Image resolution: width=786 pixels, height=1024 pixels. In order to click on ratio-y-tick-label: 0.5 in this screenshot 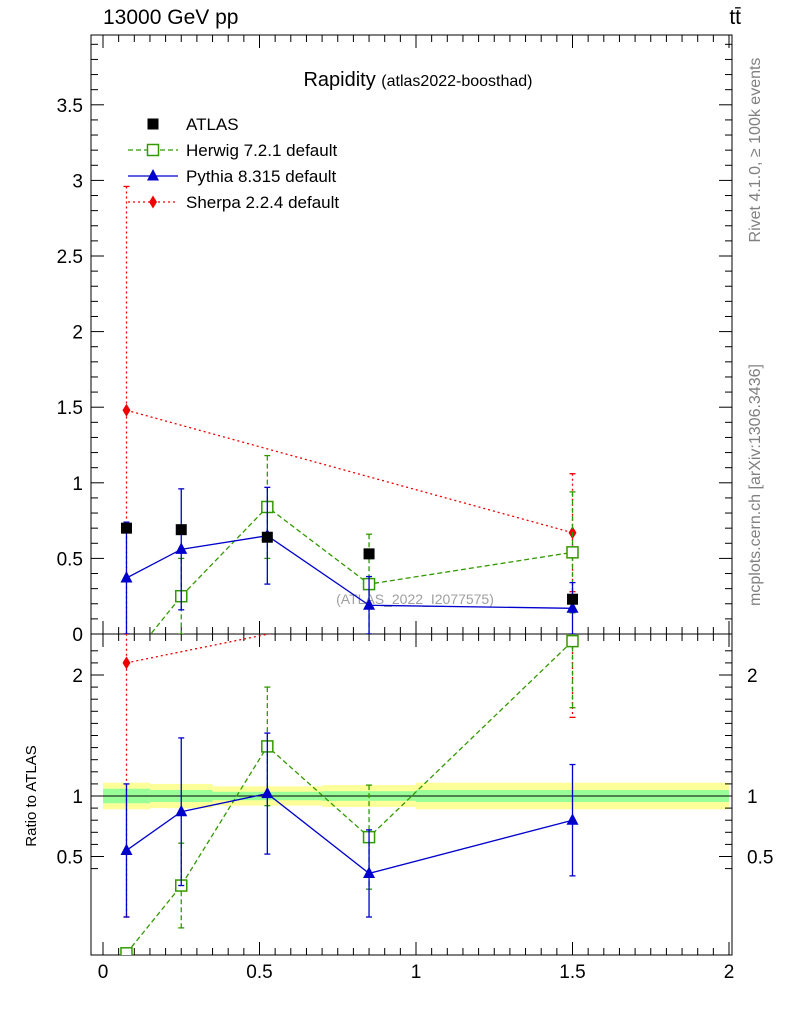, I will do `click(70, 858)`.